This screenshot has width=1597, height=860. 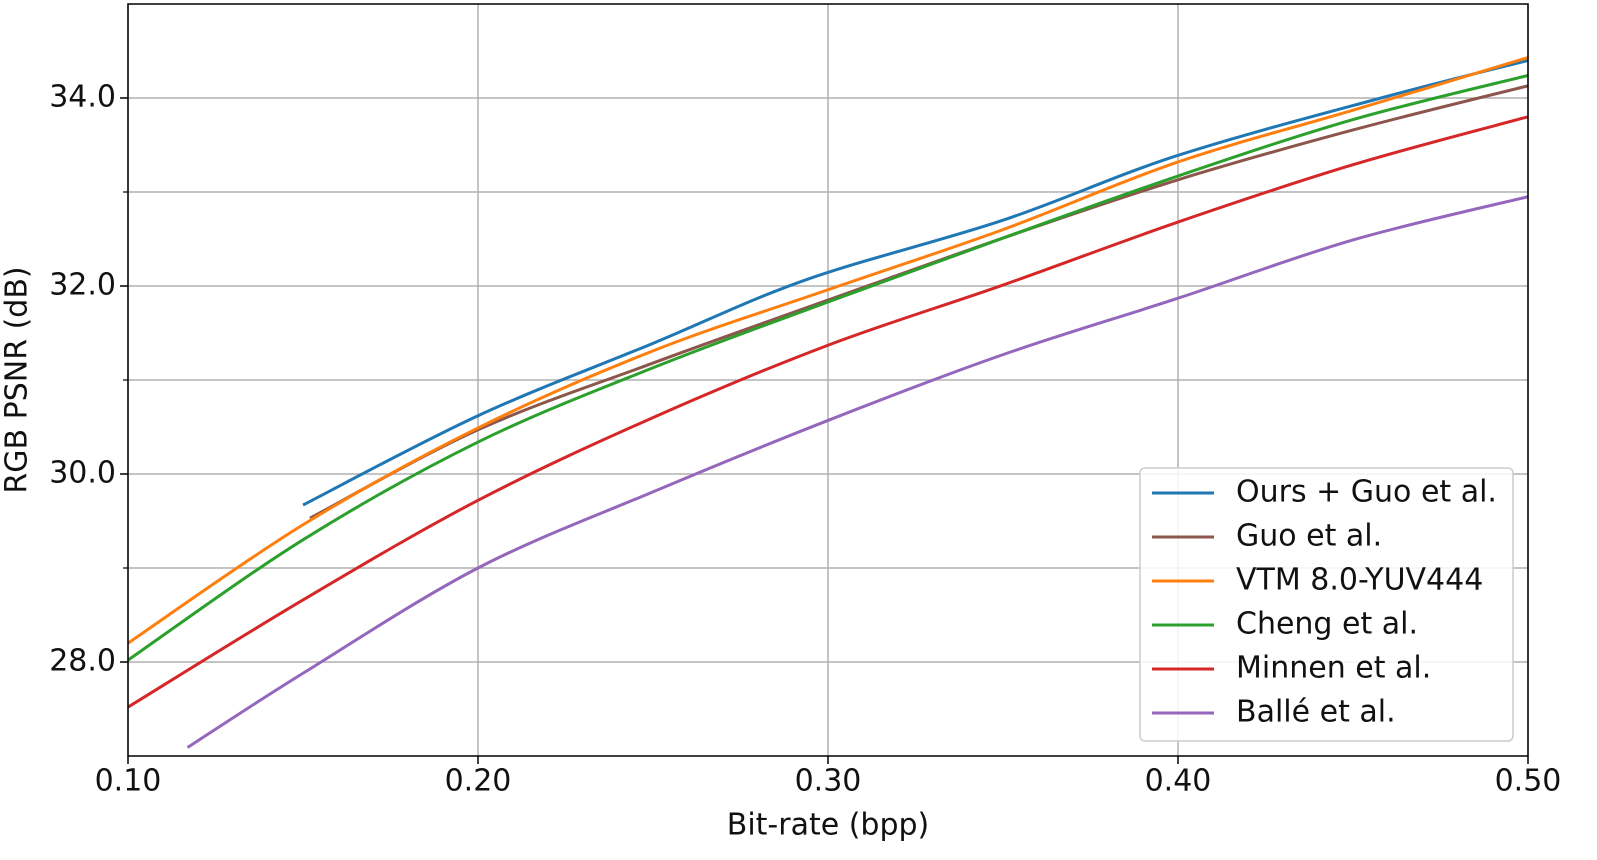 What do you see at coordinates (1359, 580) in the screenshot?
I see `legend-label: VTM 8.0-YUV444` at bounding box center [1359, 580].